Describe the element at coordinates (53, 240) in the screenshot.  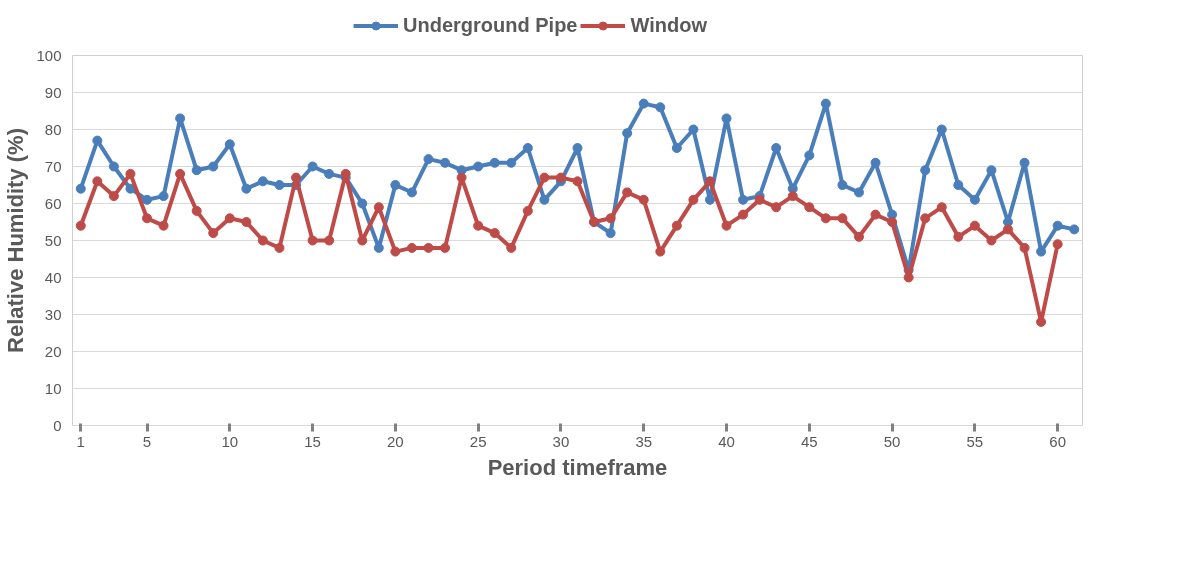
I see `y-tick-label: 50` at that location.